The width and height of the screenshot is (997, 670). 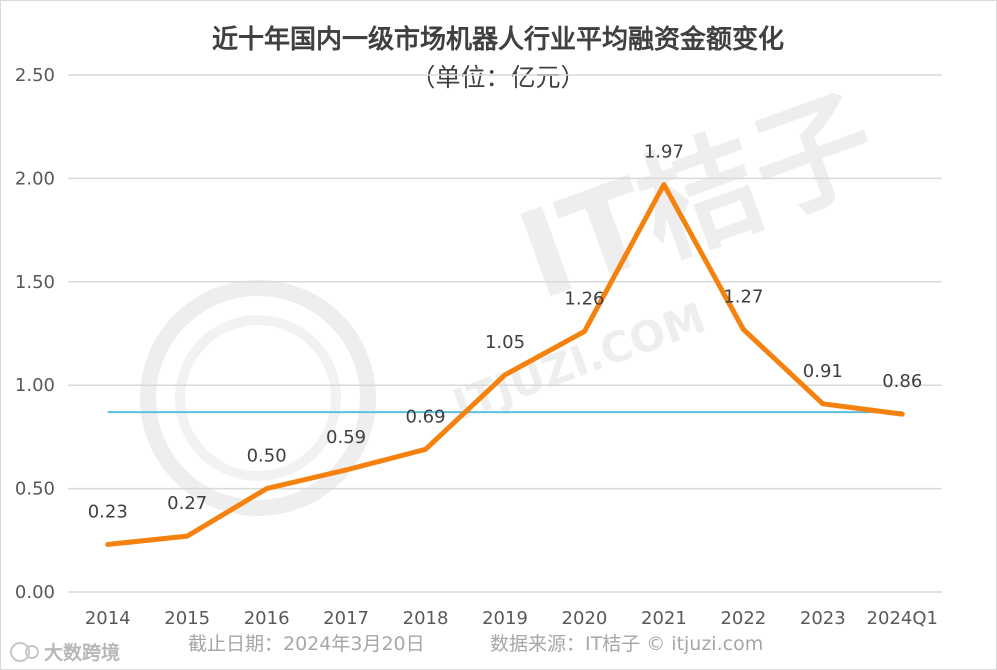 What do you see at coordinates (346, 618) in the screenshot?
I see `x-tick-label: 2017` at bounding box center [346, 618].